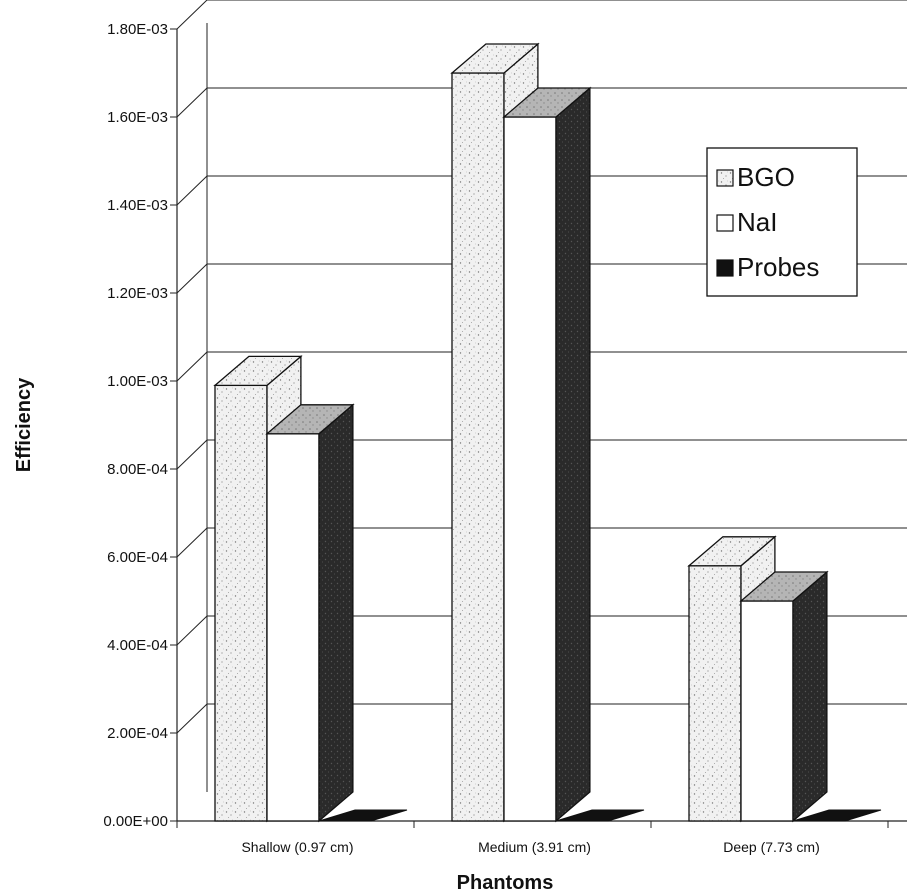 Image resolution: width=907 pixels, height=896 pixels. Describe the element at coordinates (505, 883) in the screenshot. I see `x-axis-title: Phantoms` at that location.